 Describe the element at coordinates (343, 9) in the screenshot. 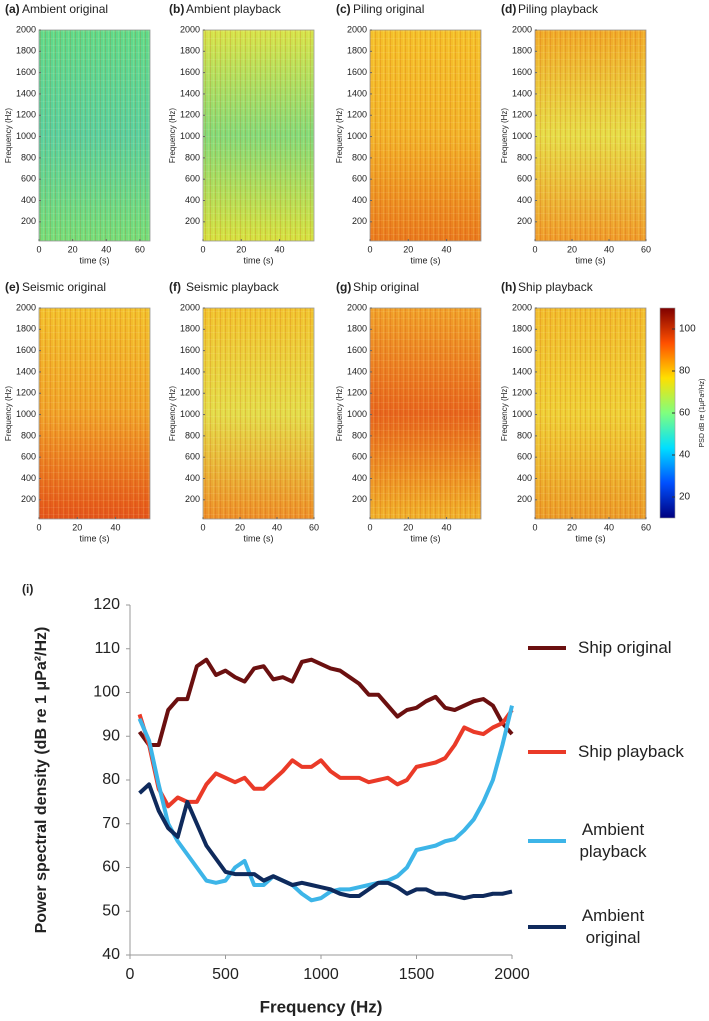

I see `panel-label: (c)` at that location.